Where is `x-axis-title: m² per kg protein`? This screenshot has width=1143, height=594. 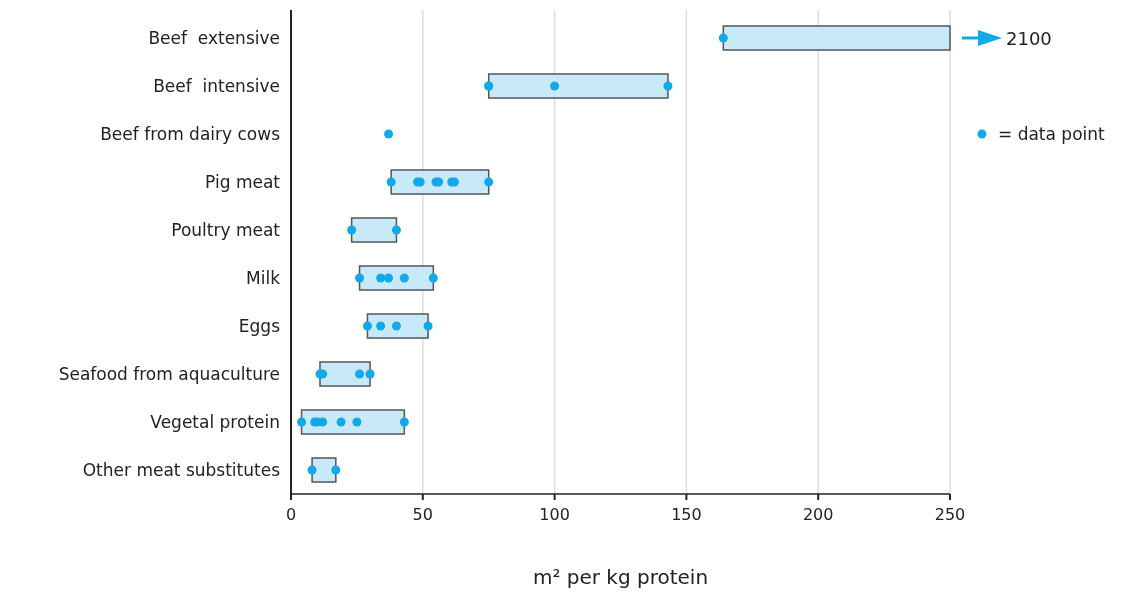
x-axis-title: m² per kg protein is located at coordinates (620, 577).